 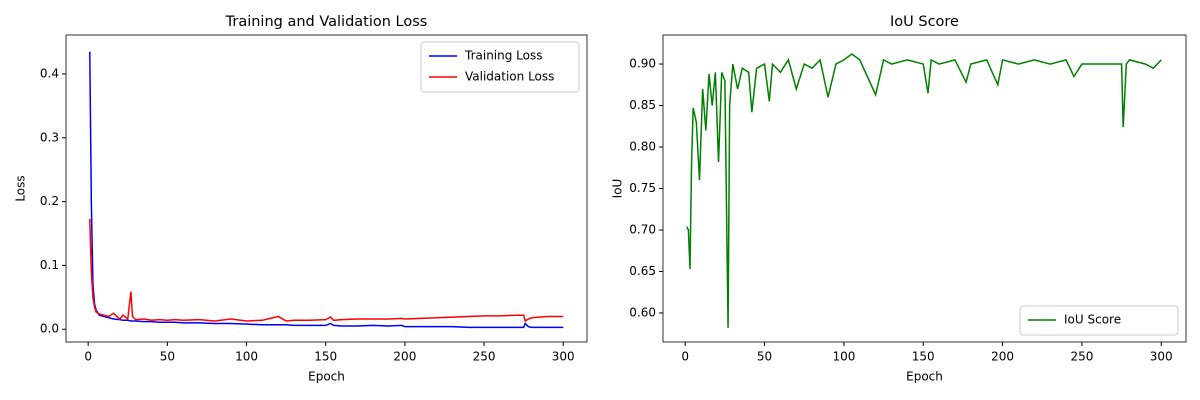 What do you see at coordinates (642, 147) in the screenshot?
I see `y-tick-label: 0.80` at bounding box center [642, 147].